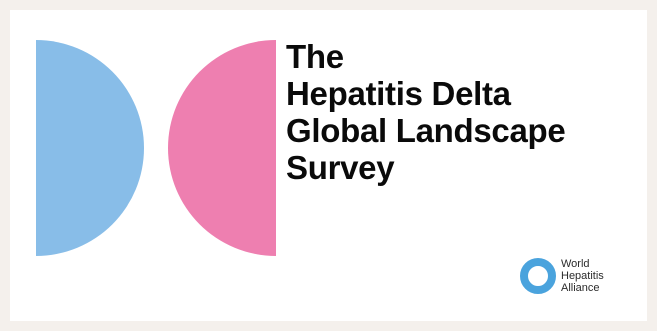 This screenshot has width=657, height=331. I want to click on title-line-2: Hepatitis Delta, so click(398, 93).